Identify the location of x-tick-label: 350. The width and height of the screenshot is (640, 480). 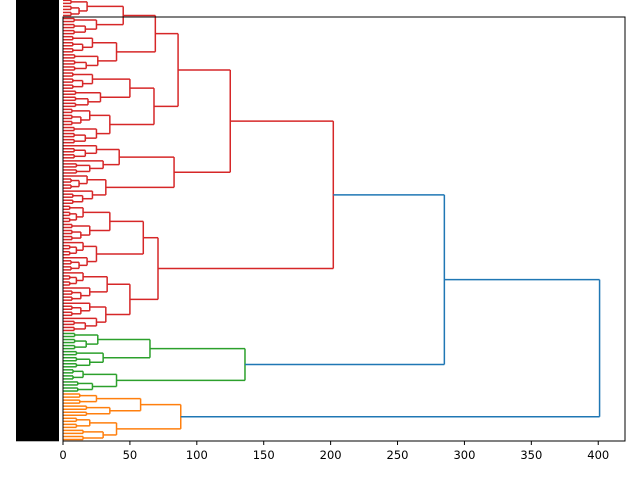
(531, 455).